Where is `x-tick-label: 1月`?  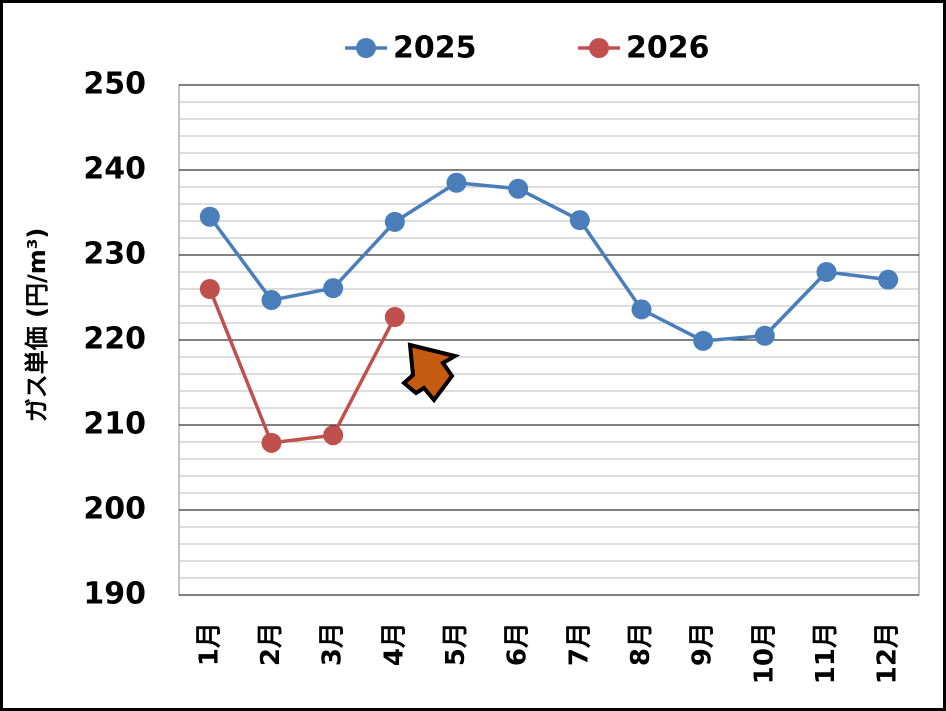 x-tick-label: 1月 is located at coordinates (209, 644).